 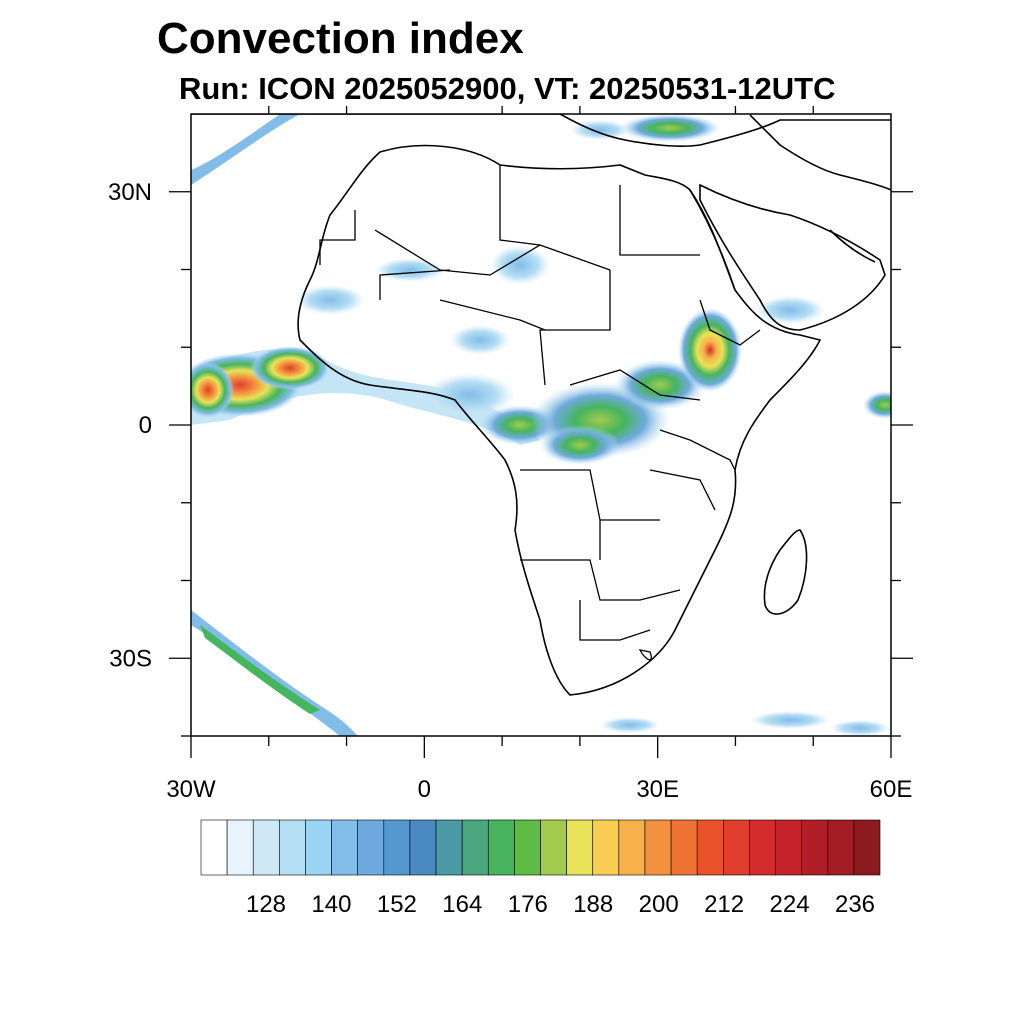 What do you see at coordinates (659, 904) in the screenshot?
I see `colorbar-label: 200` at bounding box center [659, 904].